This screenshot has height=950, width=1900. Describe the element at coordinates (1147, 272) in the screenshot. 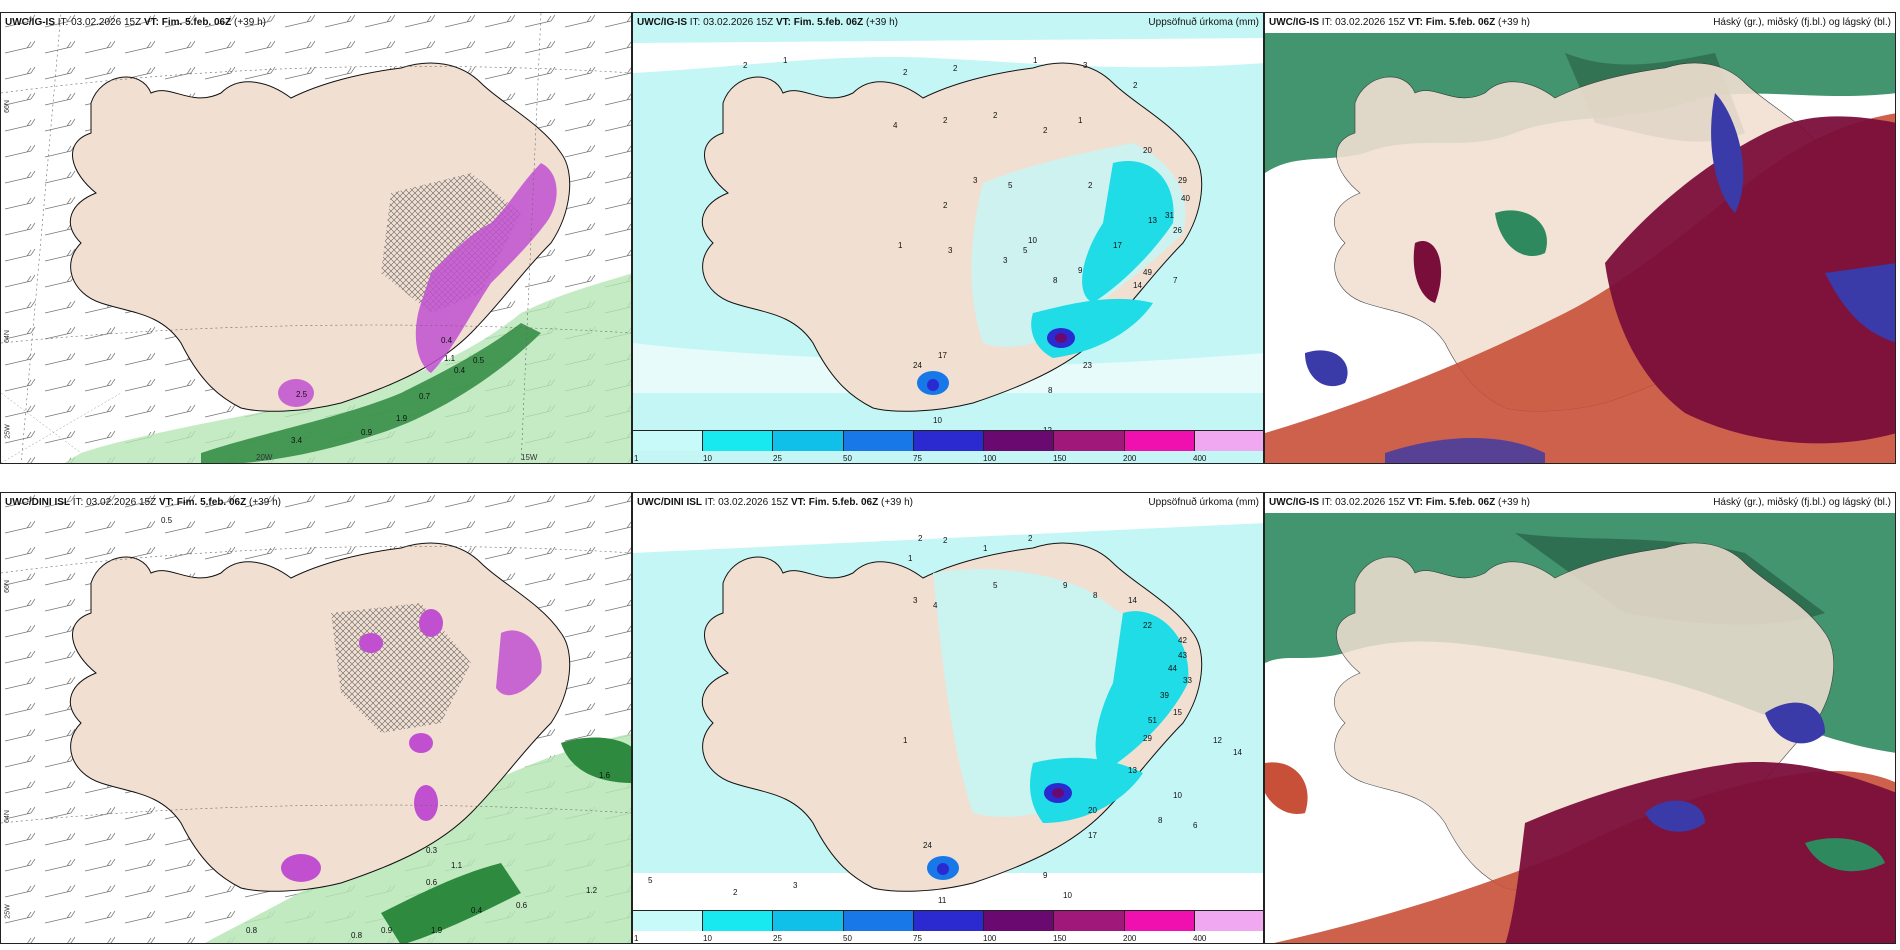

I see `svg-text: 49` at that location.